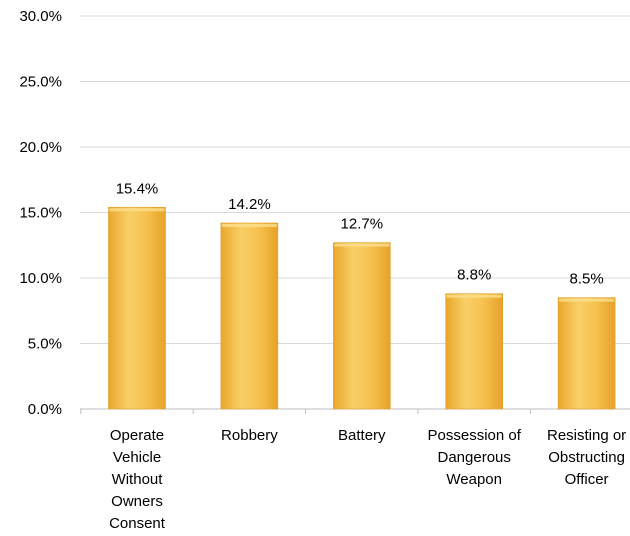 Image resolution: width=630 pixels, height=536 pixels. What do you see at coordinates (40, 82) in the screenshot?
I see `y-tick-label: 25.0%` at bounding box center [40, 82].